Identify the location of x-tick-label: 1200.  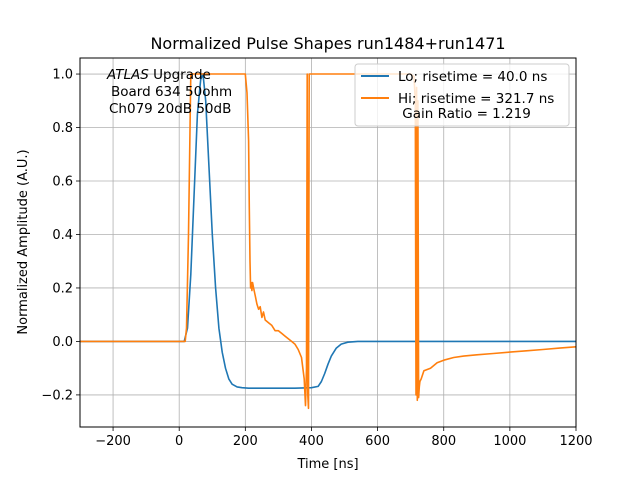
(575, 441).